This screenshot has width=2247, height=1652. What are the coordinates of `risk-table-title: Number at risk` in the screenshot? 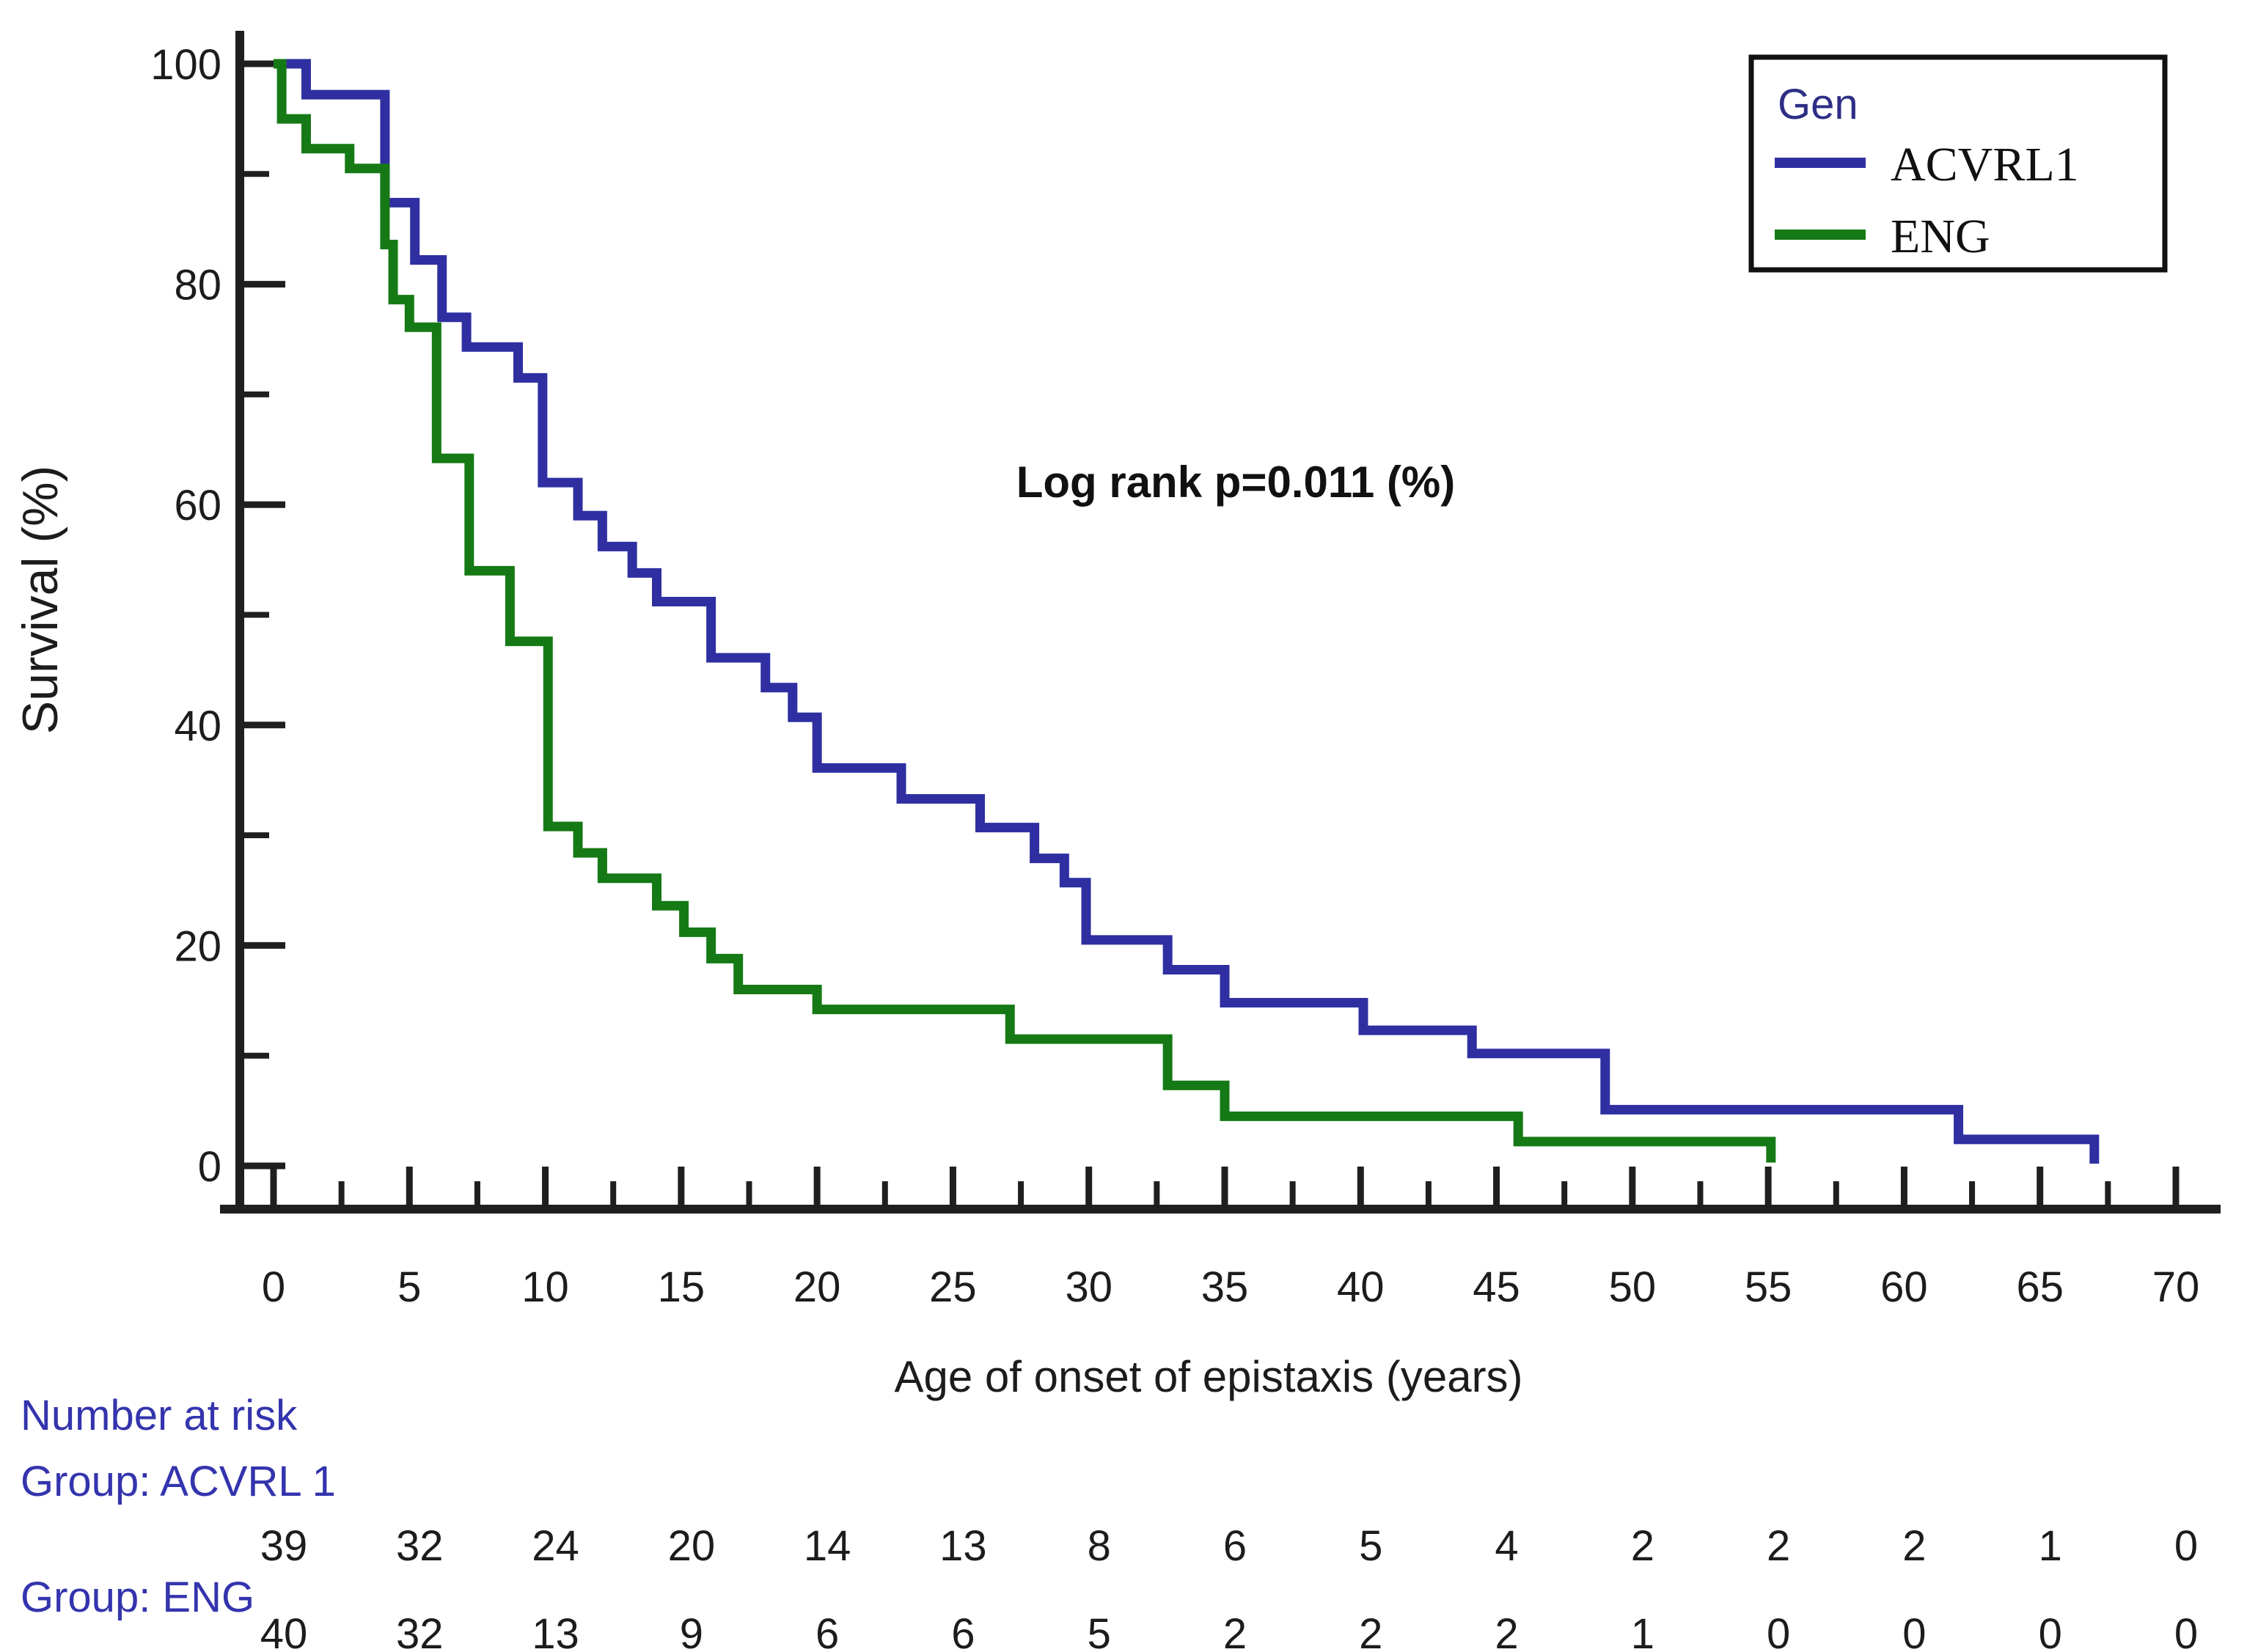 It's located at (160, 1416).